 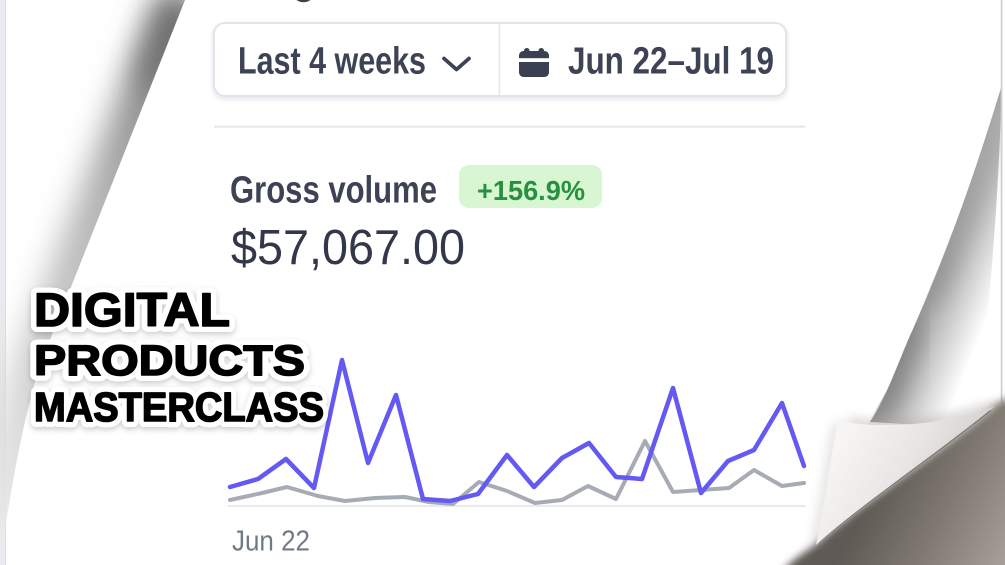 What do you see at coordinates (333, 191) in the screenshot?
I see `svg-text: Gross volume` at bounding box center [333, 191].